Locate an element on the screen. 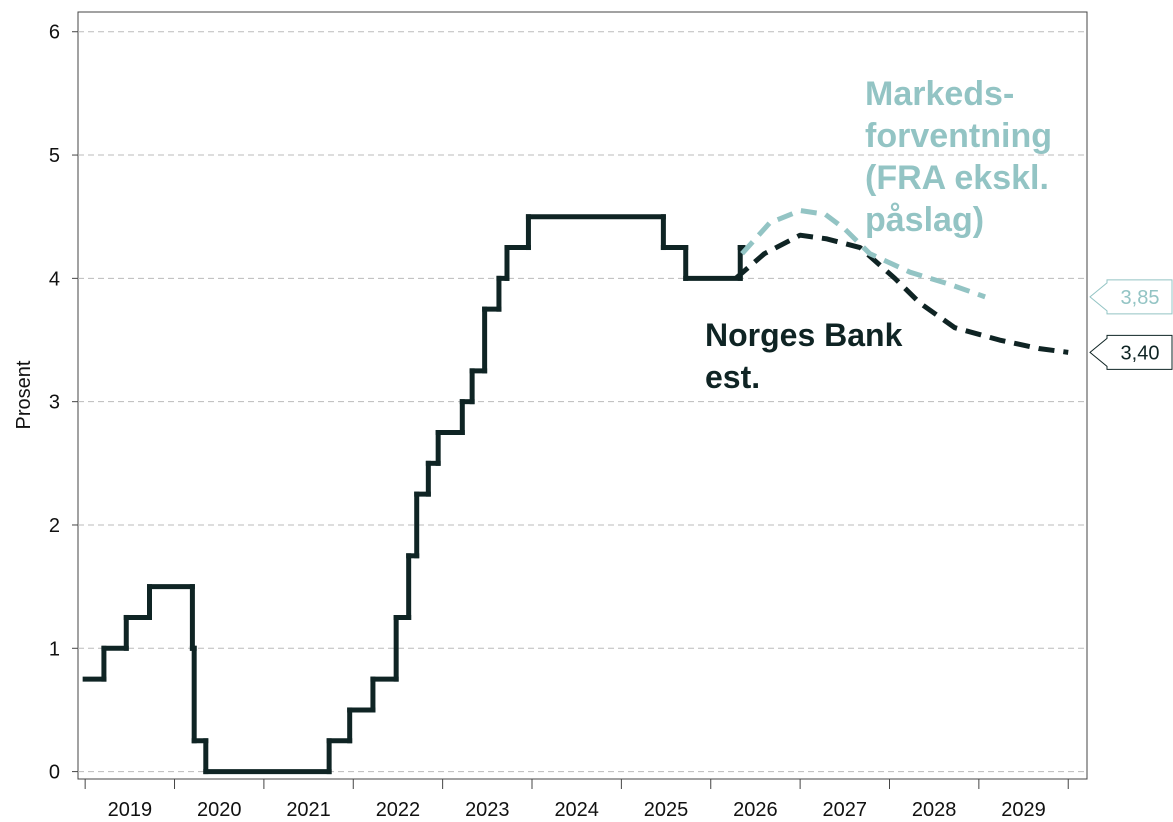 The image size is (1173, 822). x-tick-label: 2026 is located at coordinates (755, 810).